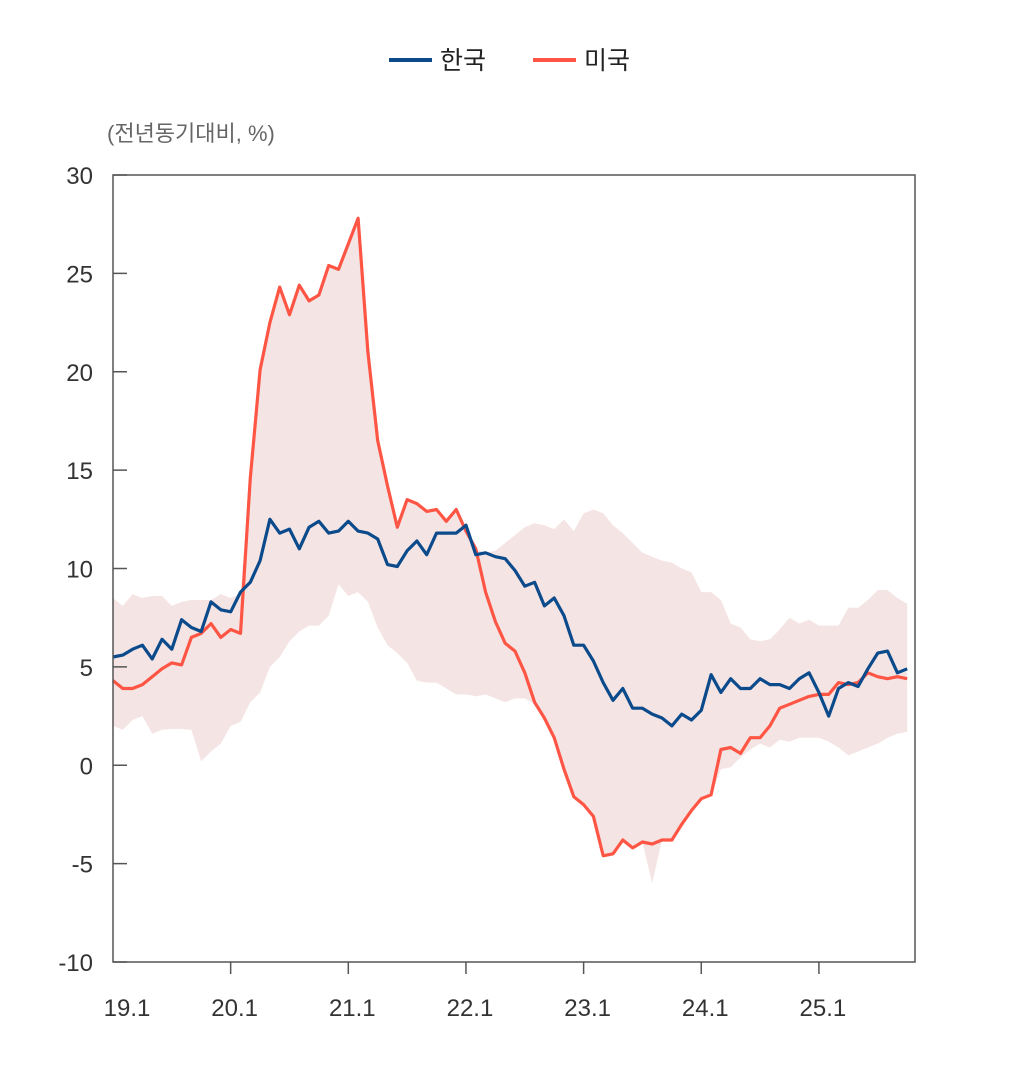  I want to click on y-axis: -10 -5 0 5 10 15 20 25 30, so click(92, 570).